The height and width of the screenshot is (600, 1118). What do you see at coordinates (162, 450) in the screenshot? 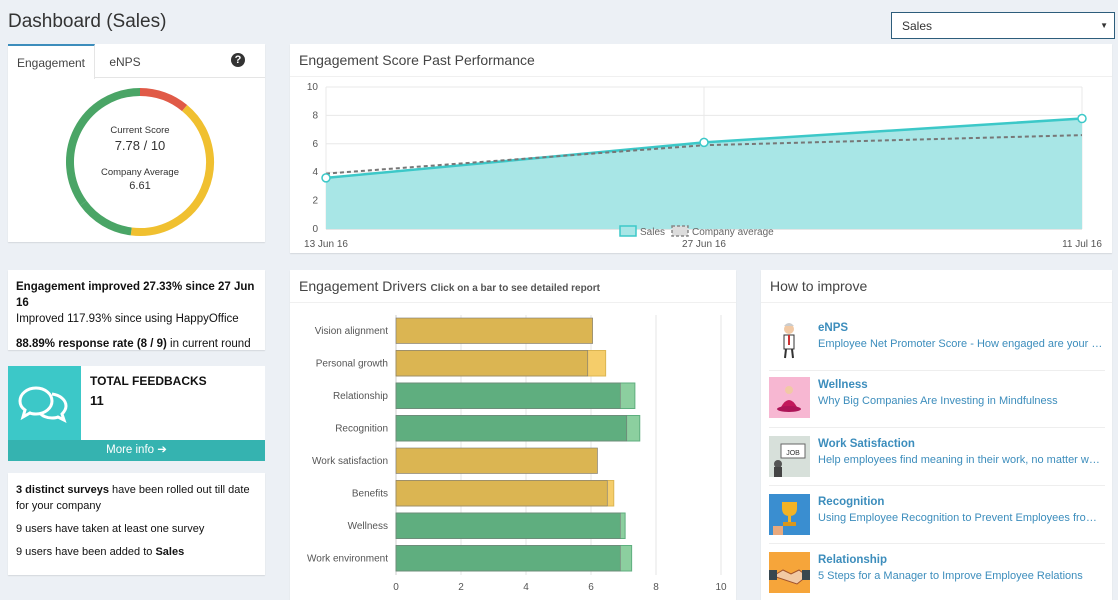
I see `arrow-right-circle-icon: ➔` at bounding box center [162, 450].